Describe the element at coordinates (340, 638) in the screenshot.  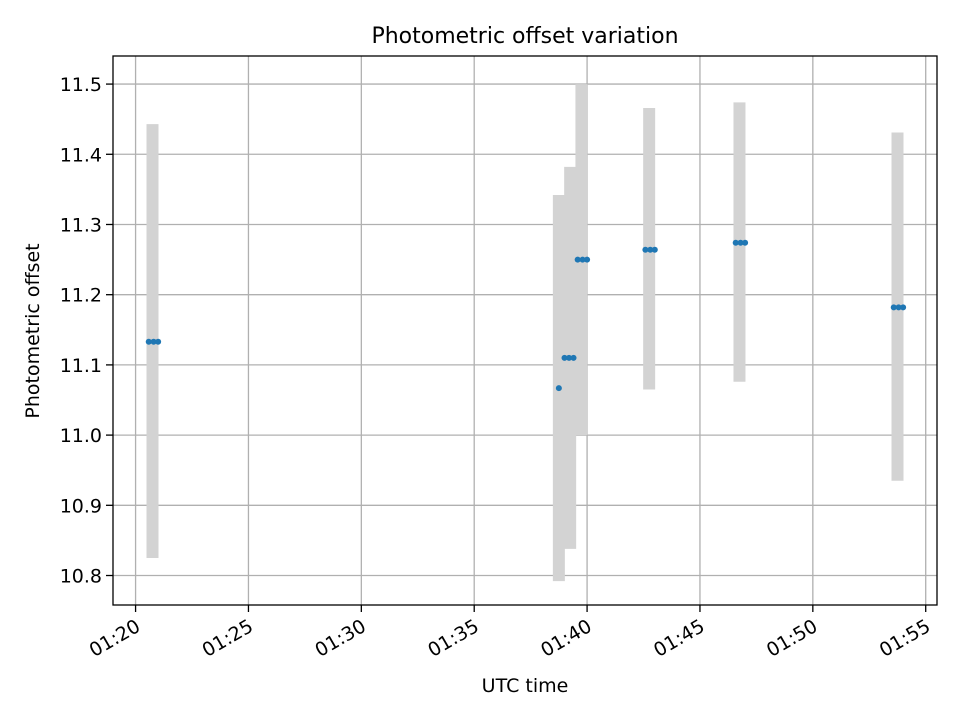
I see `x-tick-label: 01:30` at that location.